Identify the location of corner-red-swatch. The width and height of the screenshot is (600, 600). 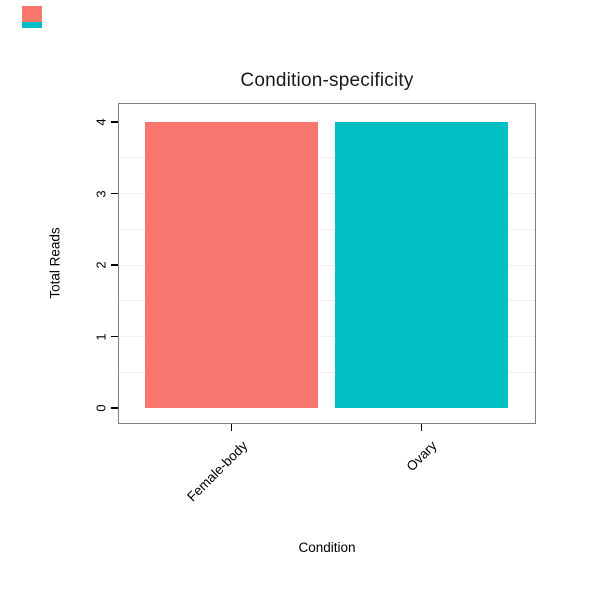
(32, 14).